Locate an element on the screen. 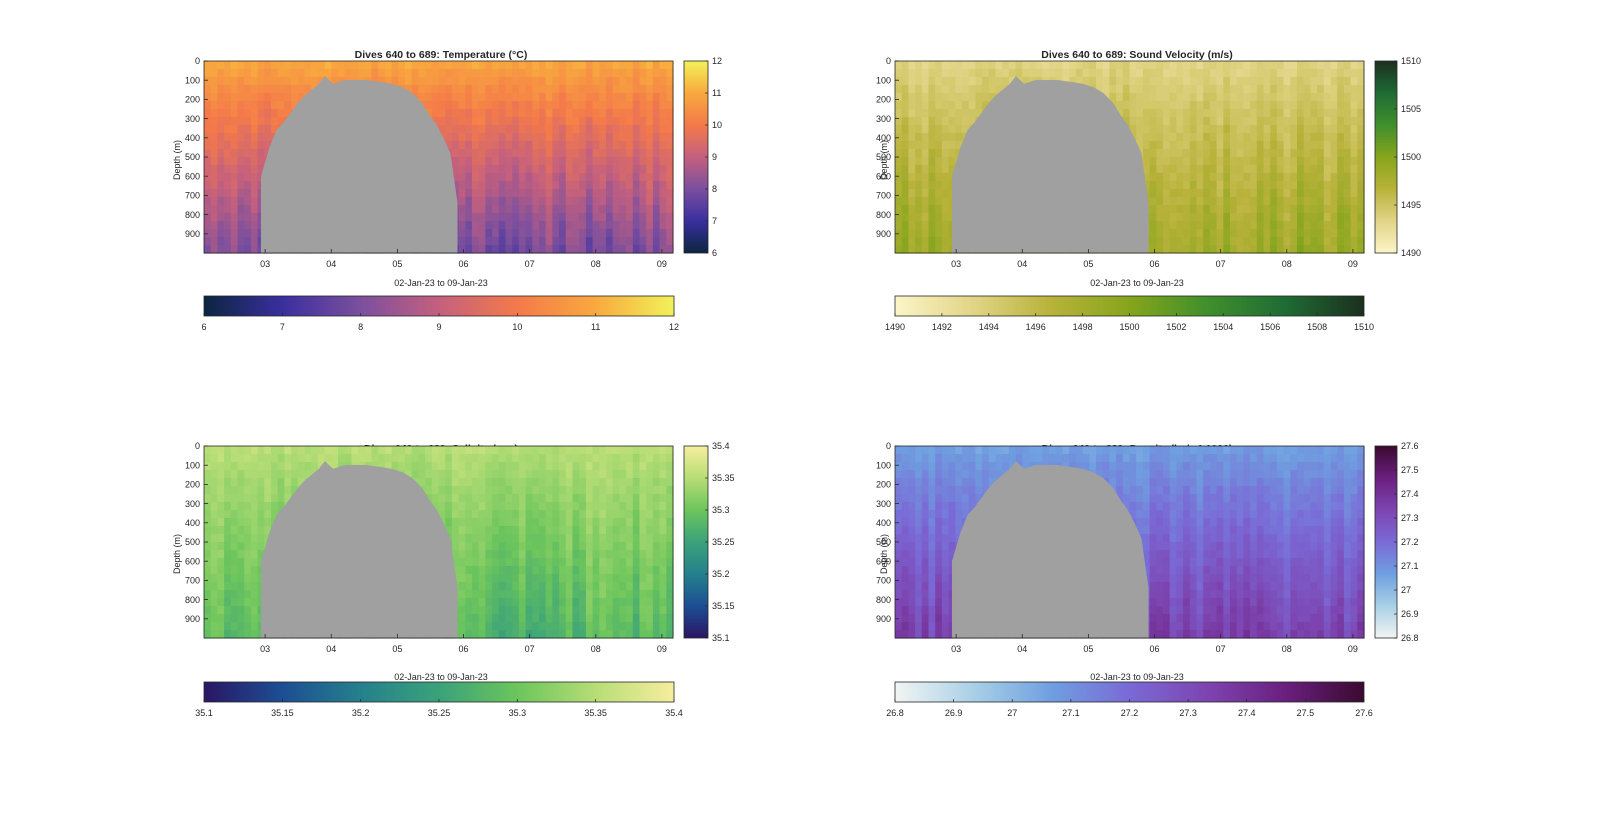  temperature-bottom-colorbar-label: 11 is located at coordinates (595, 327).